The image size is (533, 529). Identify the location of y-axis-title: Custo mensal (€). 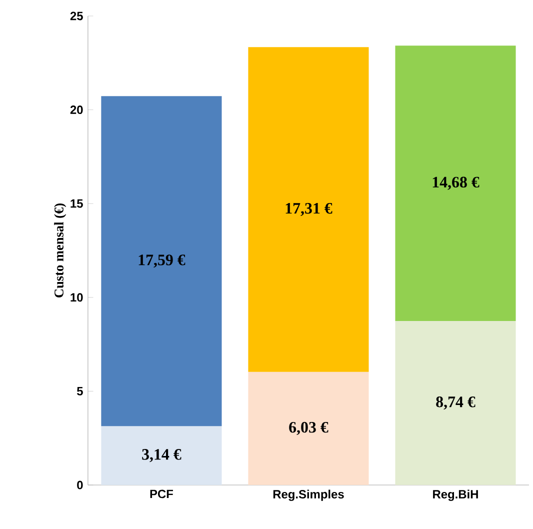
(60, 251).